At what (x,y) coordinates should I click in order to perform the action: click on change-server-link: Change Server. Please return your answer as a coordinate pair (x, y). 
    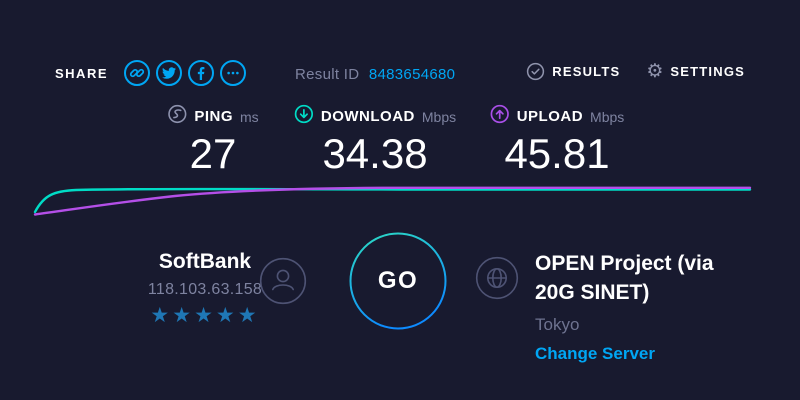
    Looking at the image, I should click on (595, 353).